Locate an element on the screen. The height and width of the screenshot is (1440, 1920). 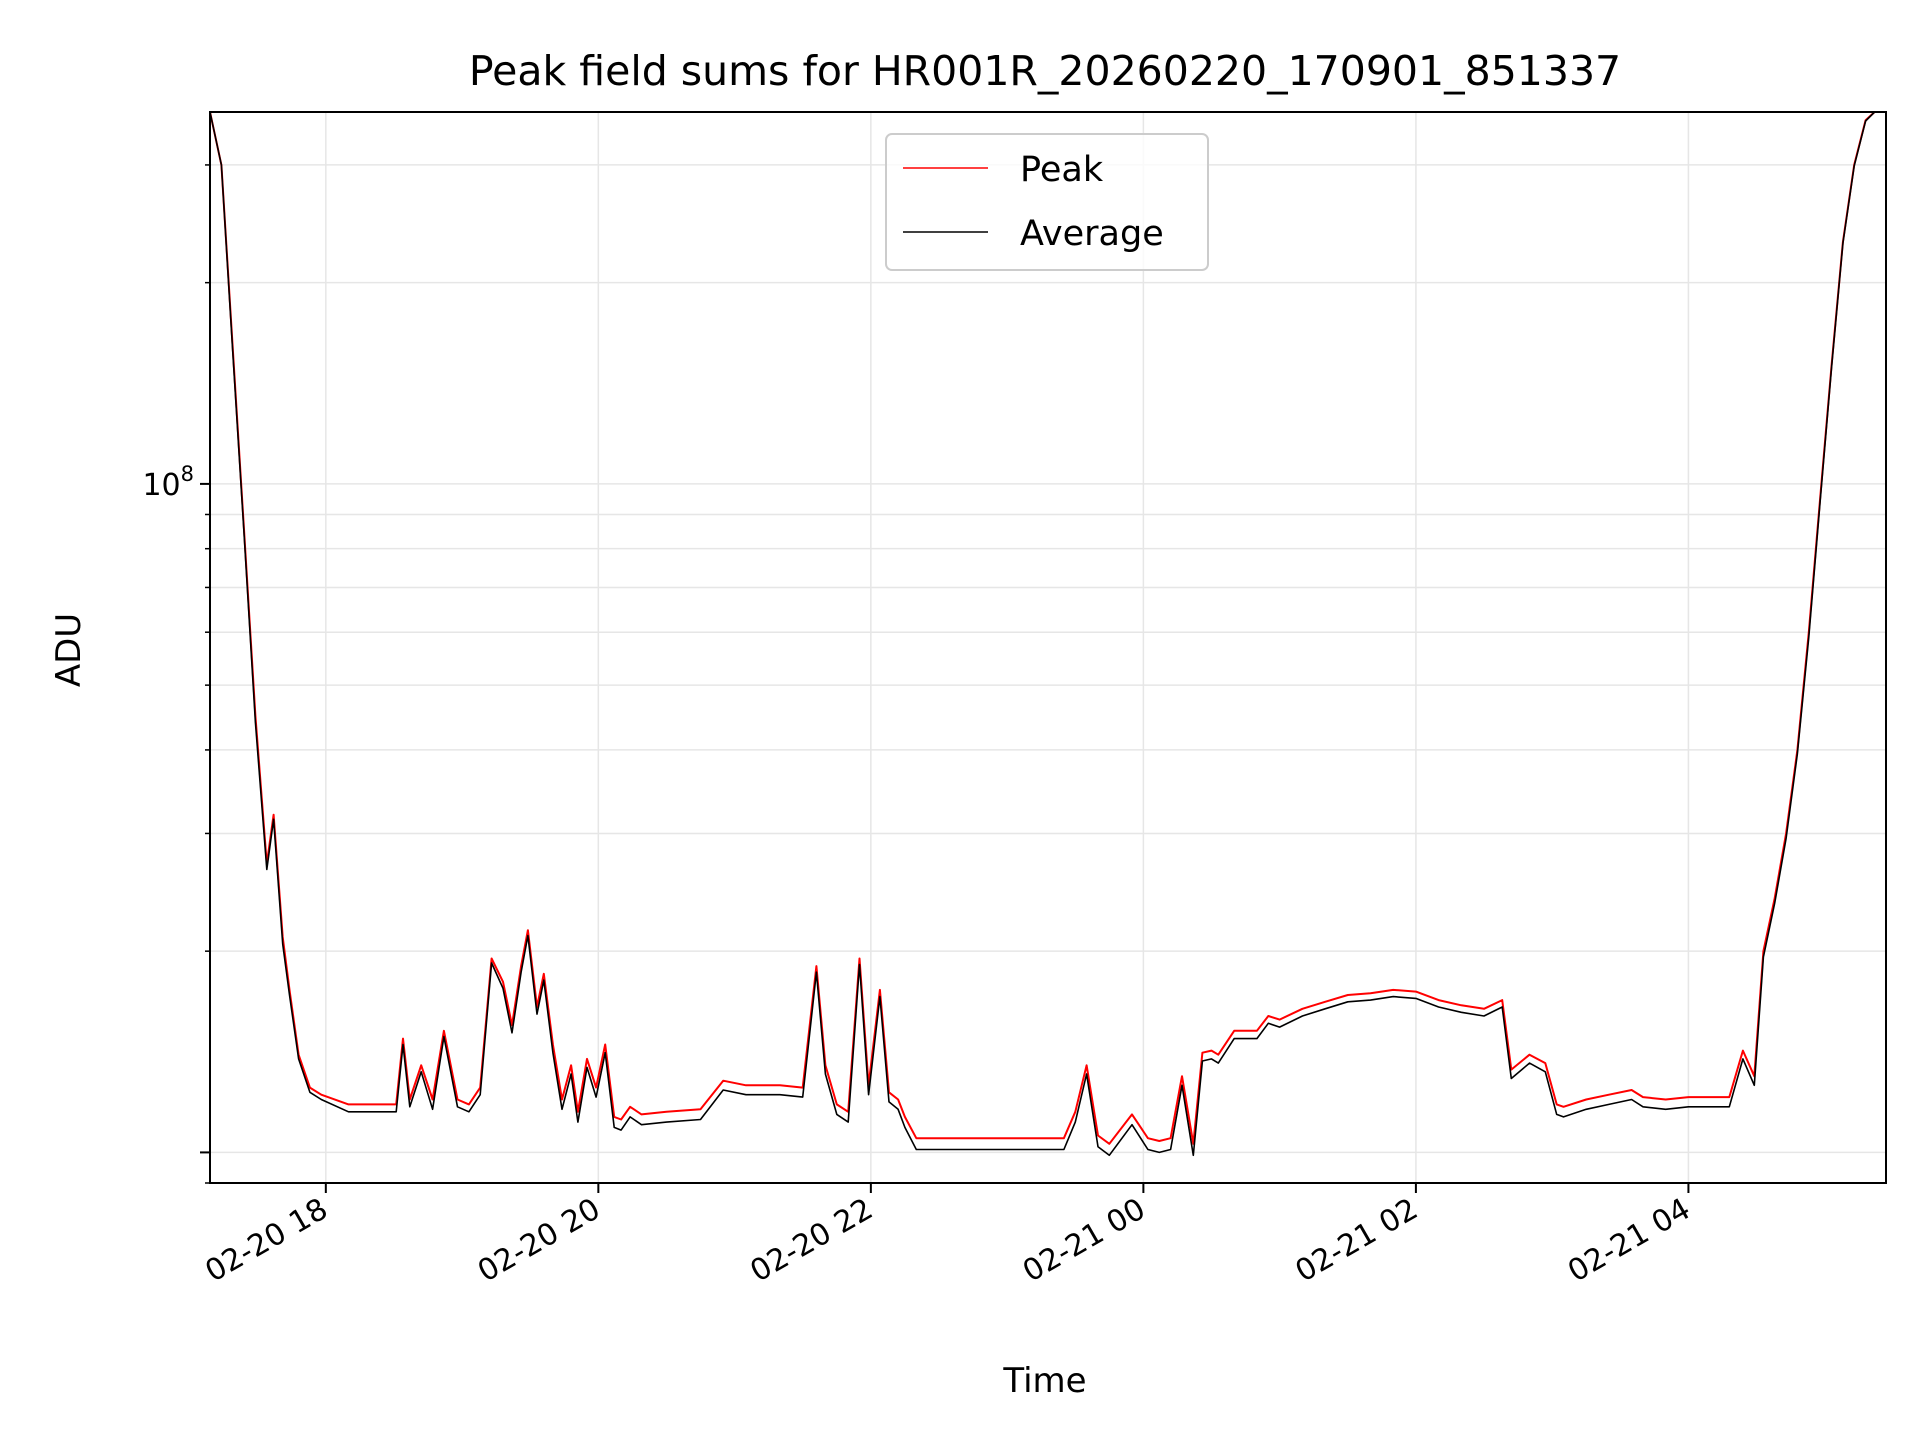
y-axis: 108 is located at coordinates (176, 674).